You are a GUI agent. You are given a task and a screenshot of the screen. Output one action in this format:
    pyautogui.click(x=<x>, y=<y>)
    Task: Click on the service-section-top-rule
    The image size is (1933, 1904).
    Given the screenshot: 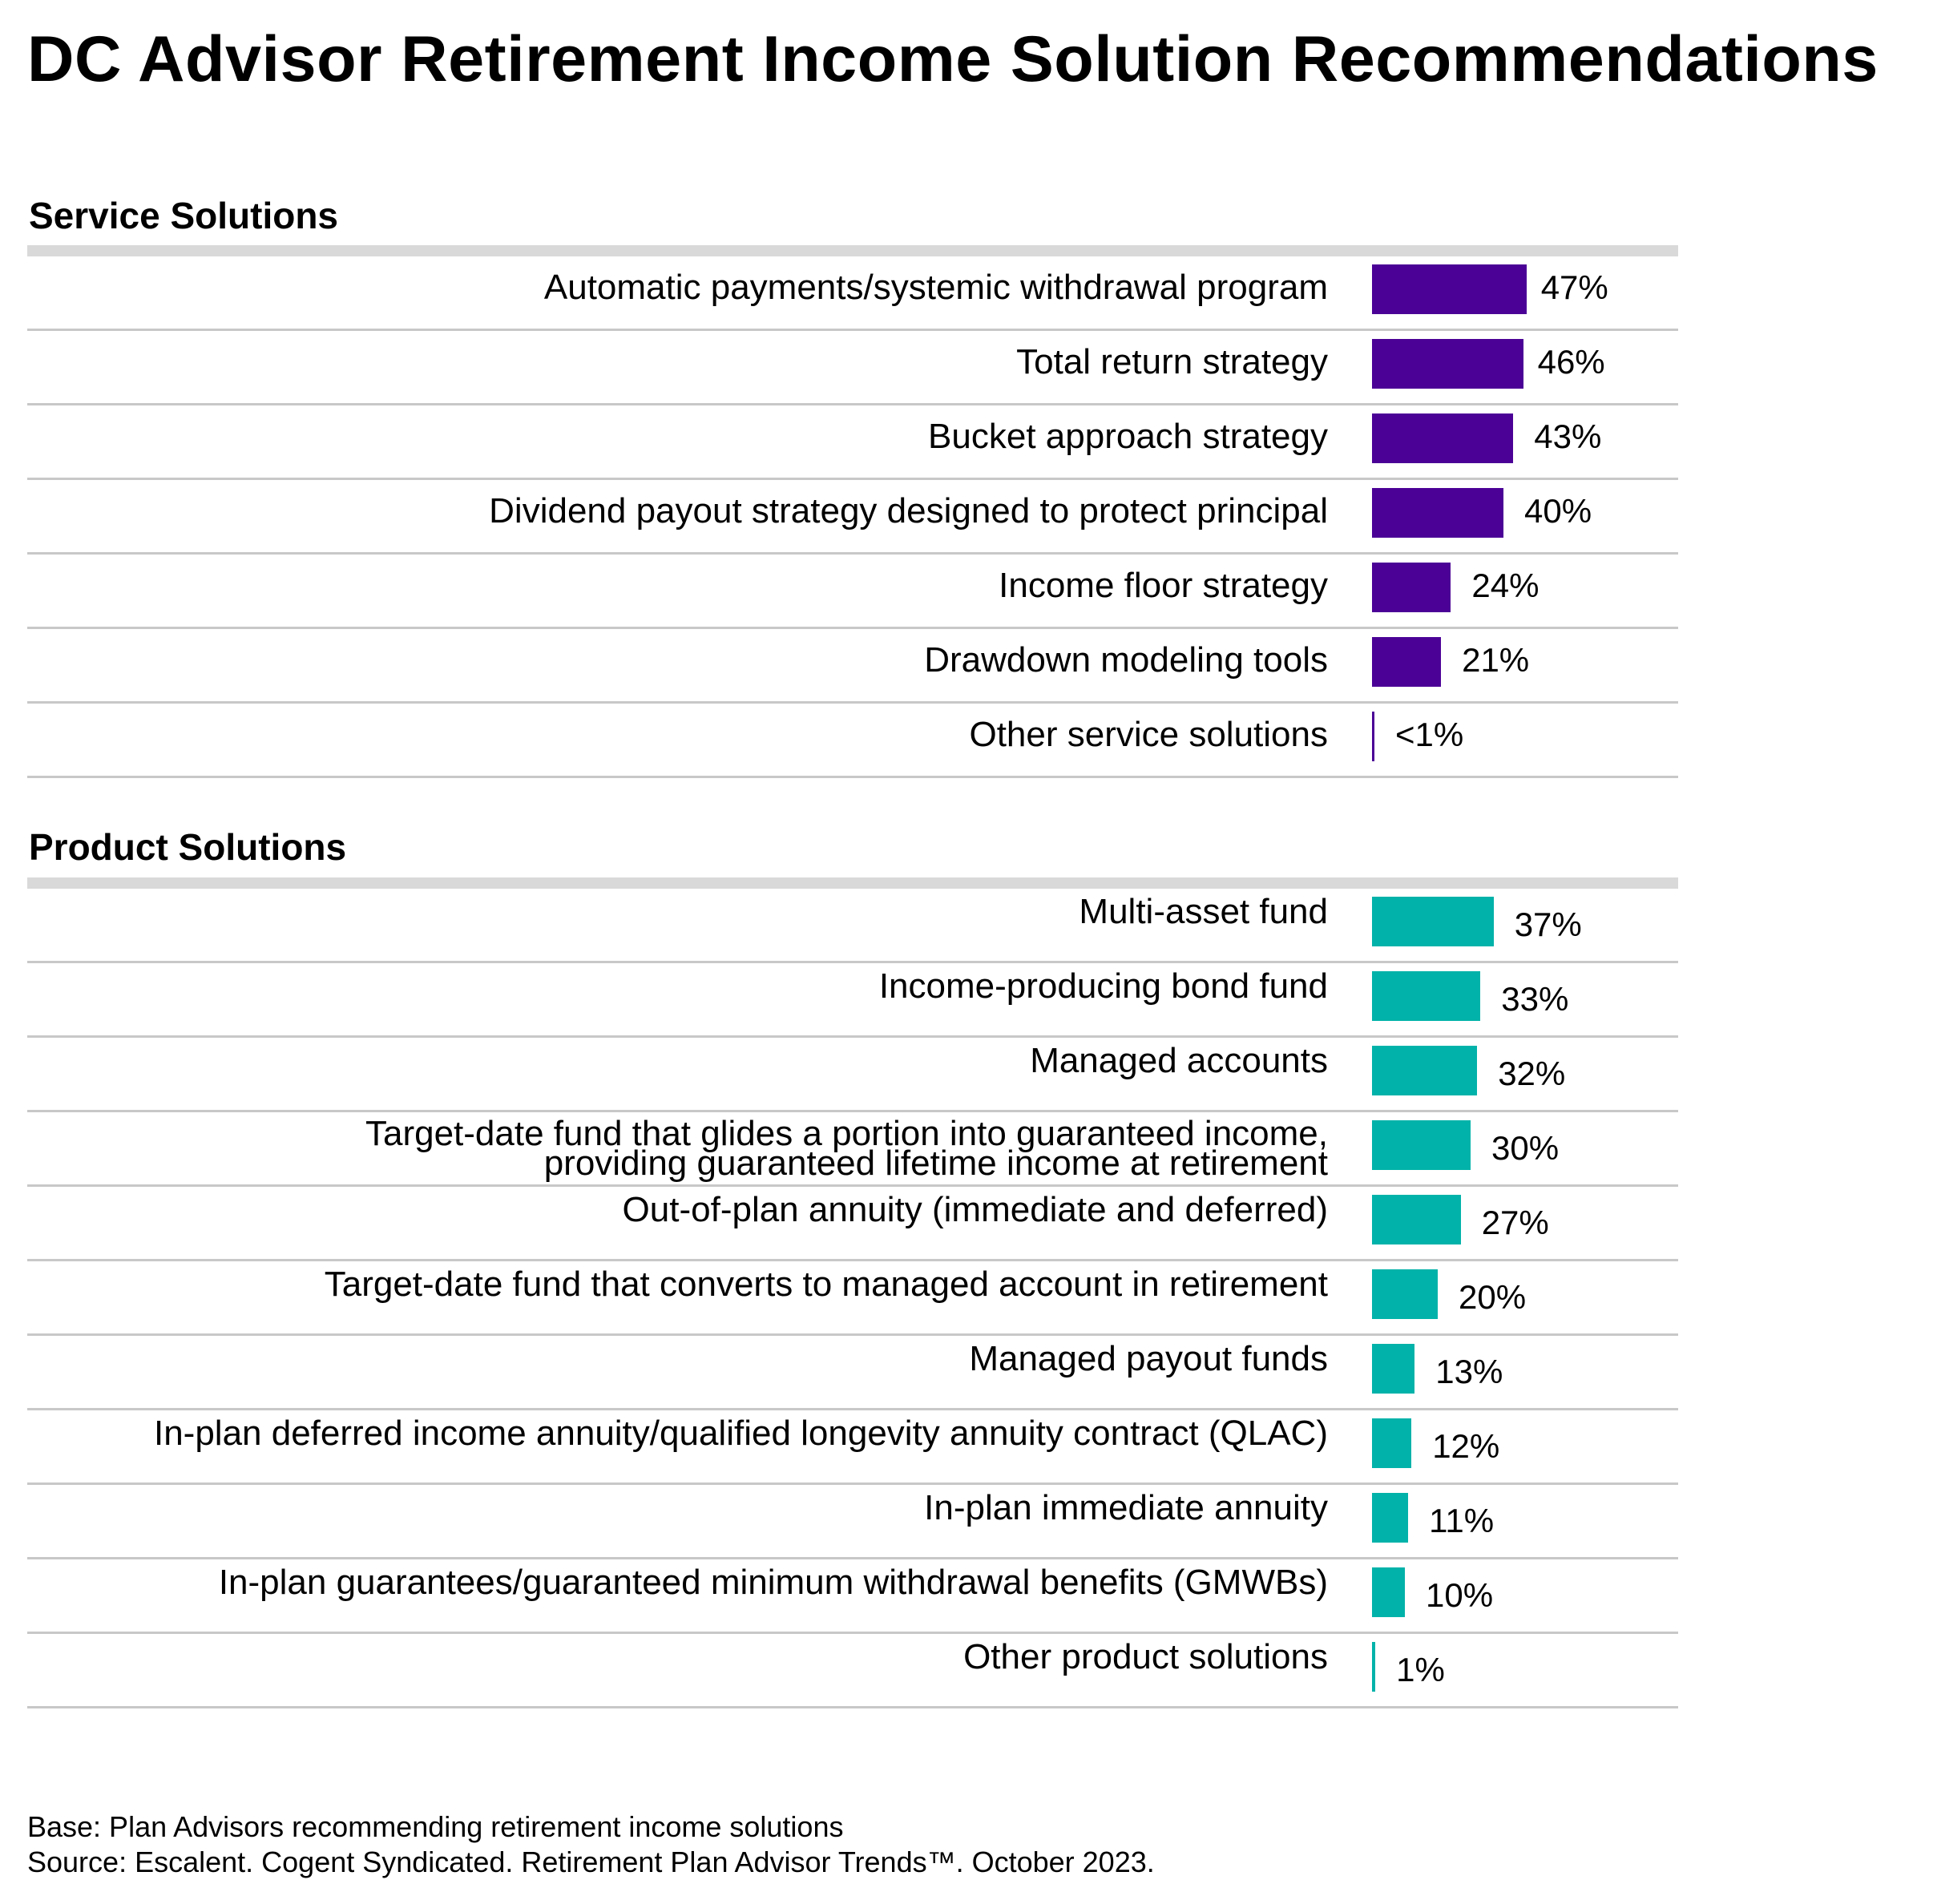 What is the action you would take?
    pyautogui.click(x=852, y=250)
    